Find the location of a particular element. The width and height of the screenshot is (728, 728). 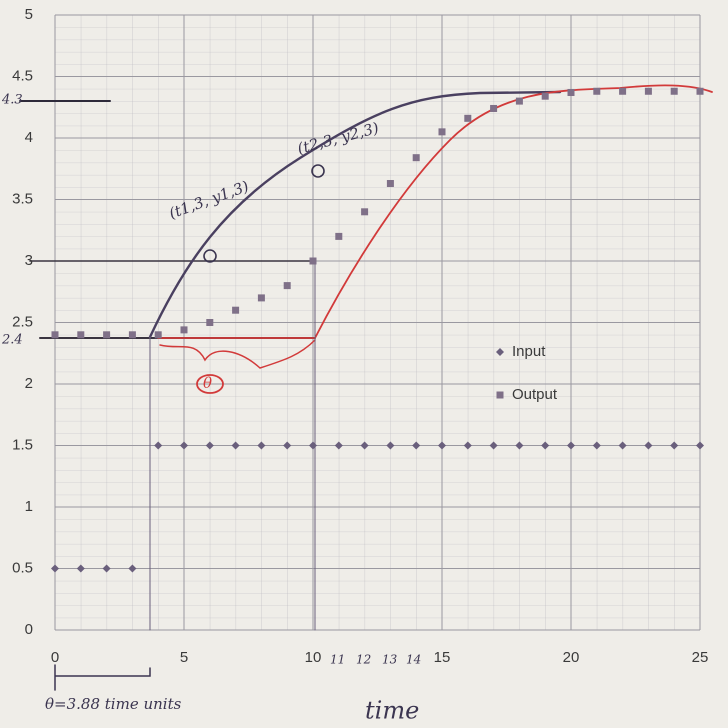

legend-label: Input is located at coordinates (529, 351).